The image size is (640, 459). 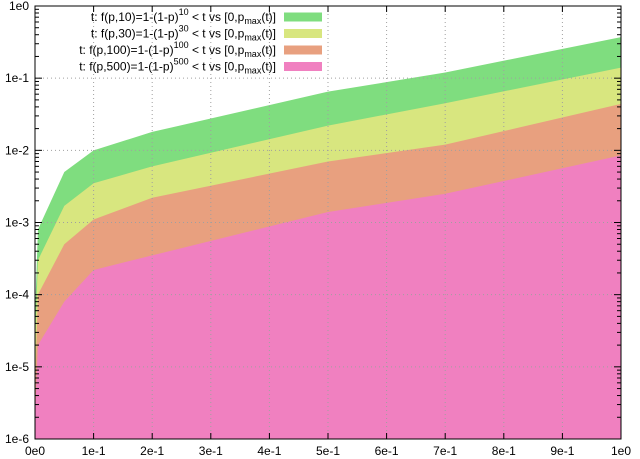 I want to click on x-tick-label: 1e-1, so click(x=94, y=451).